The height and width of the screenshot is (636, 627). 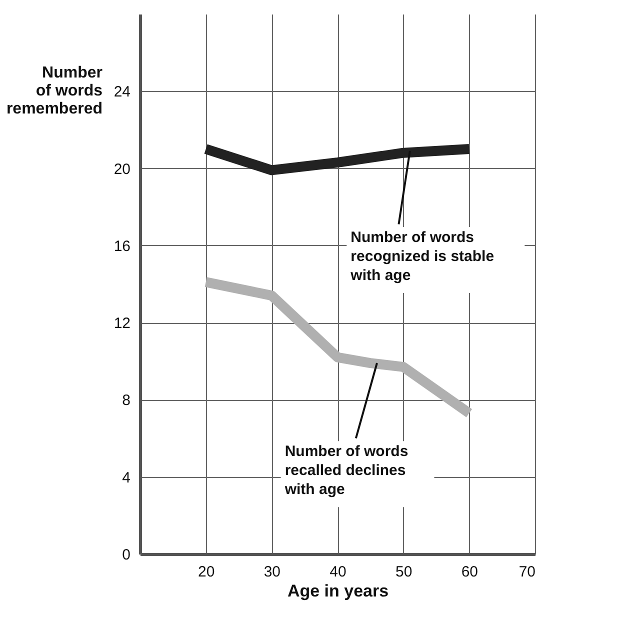 What do you see at coordinates (338, 572) in the screenshot?
I see `x-tick-label: 40` at bounding box center [338, 572].